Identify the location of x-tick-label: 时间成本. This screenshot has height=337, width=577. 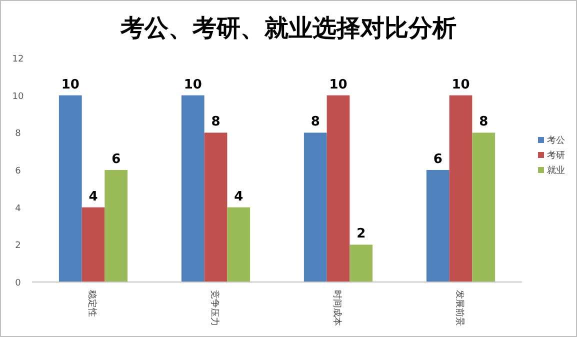
(336, 308).